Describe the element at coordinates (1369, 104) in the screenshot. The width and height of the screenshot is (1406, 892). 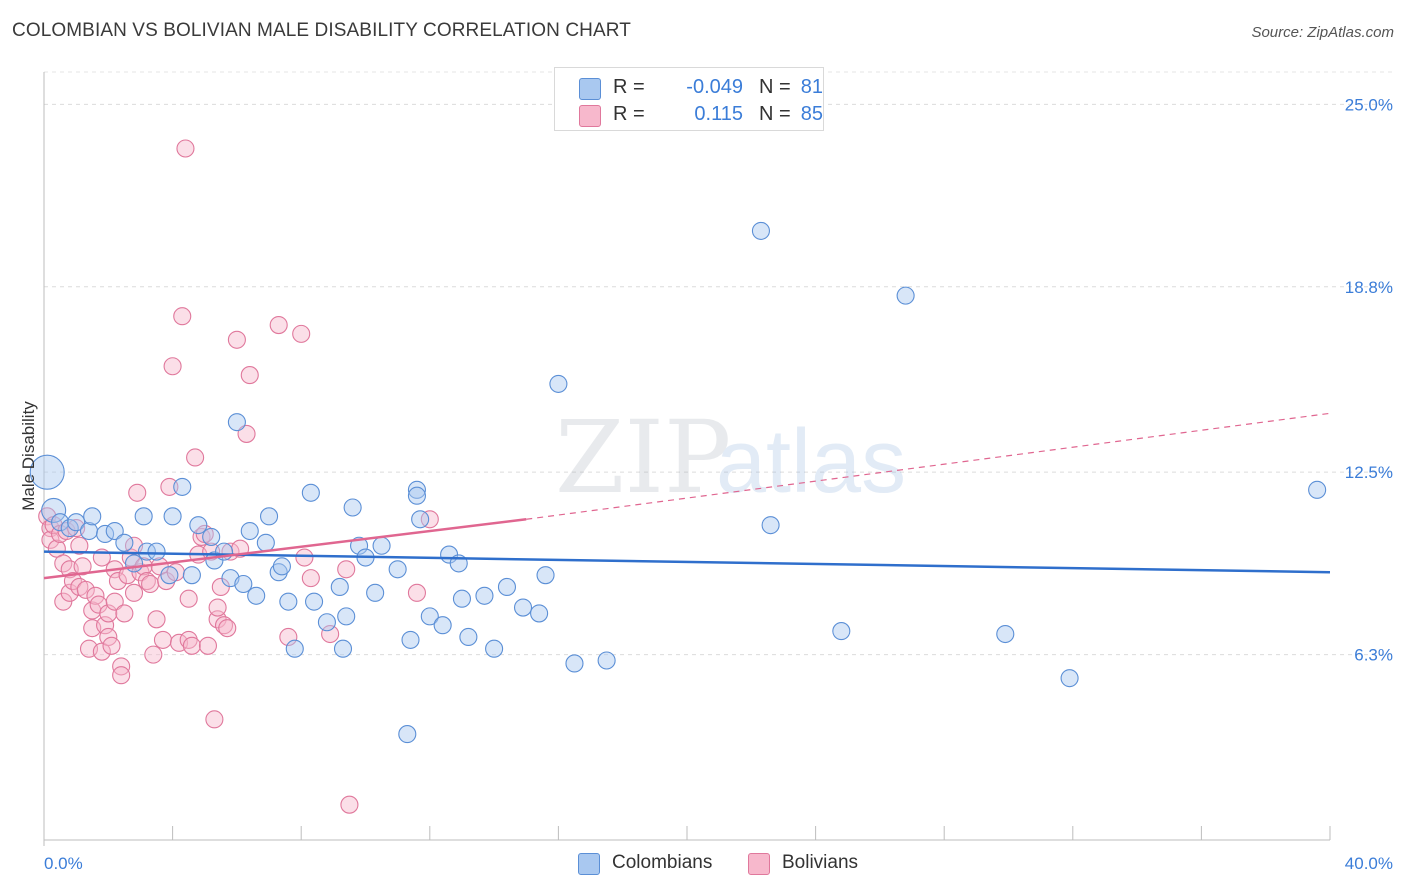
I see `y-tick-label: 25.0%` at that location.